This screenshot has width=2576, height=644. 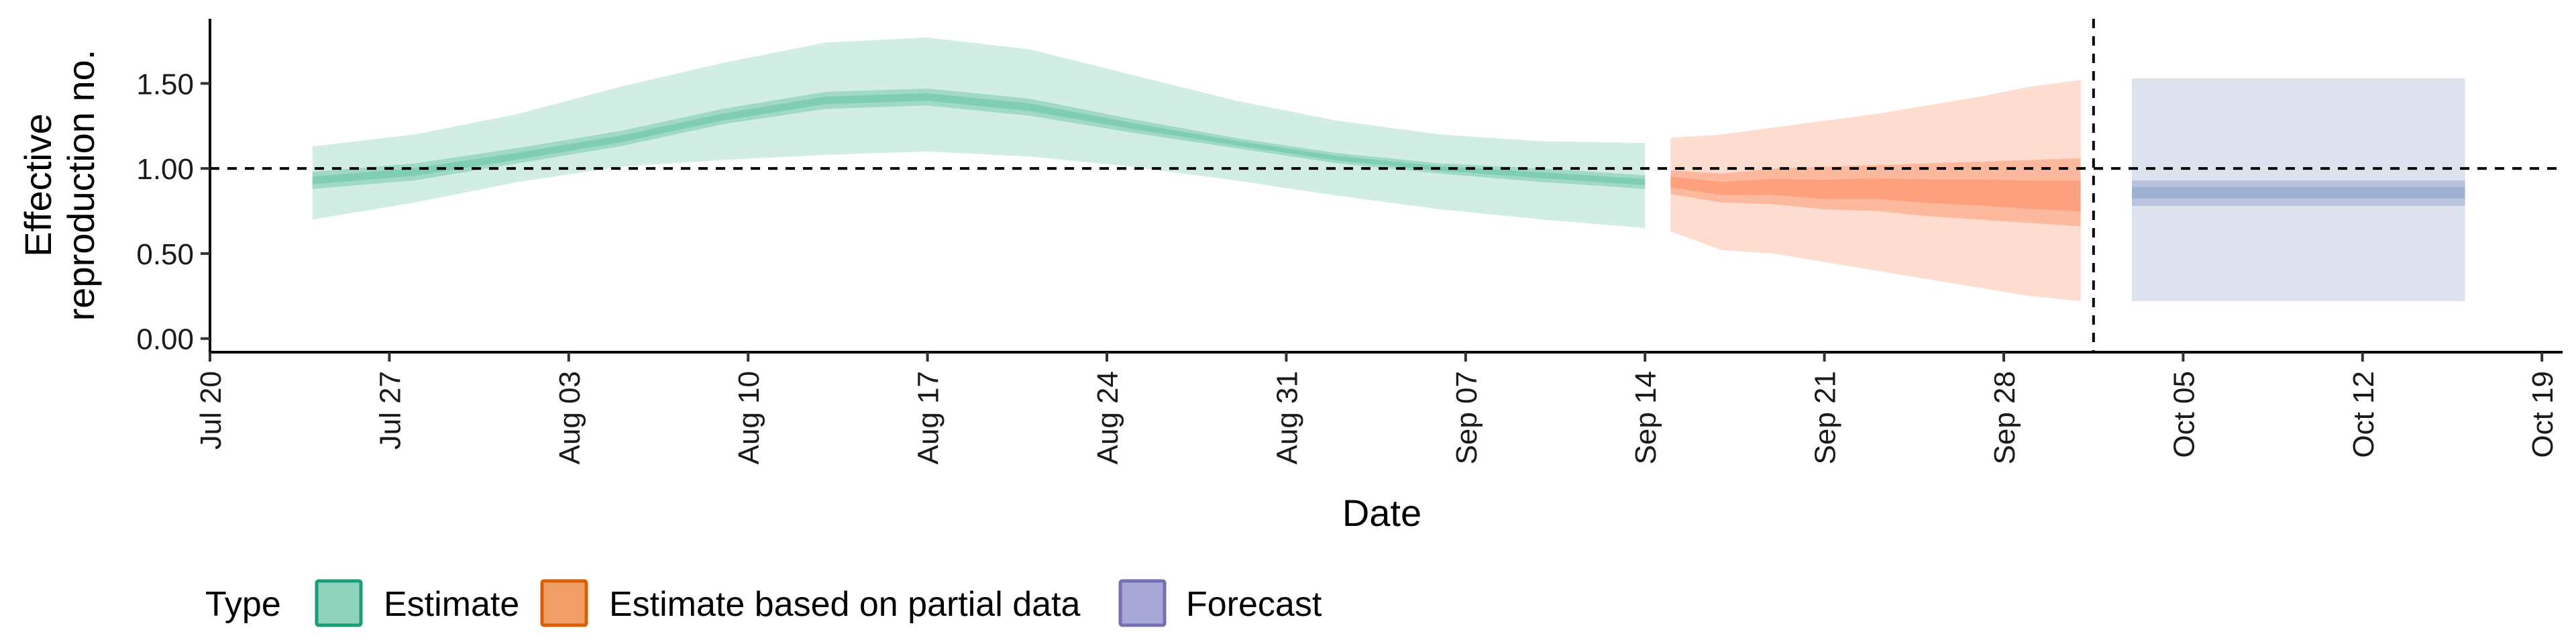 I want to click on x-tick-label: Oct 05, so click(x=2183, y=414).